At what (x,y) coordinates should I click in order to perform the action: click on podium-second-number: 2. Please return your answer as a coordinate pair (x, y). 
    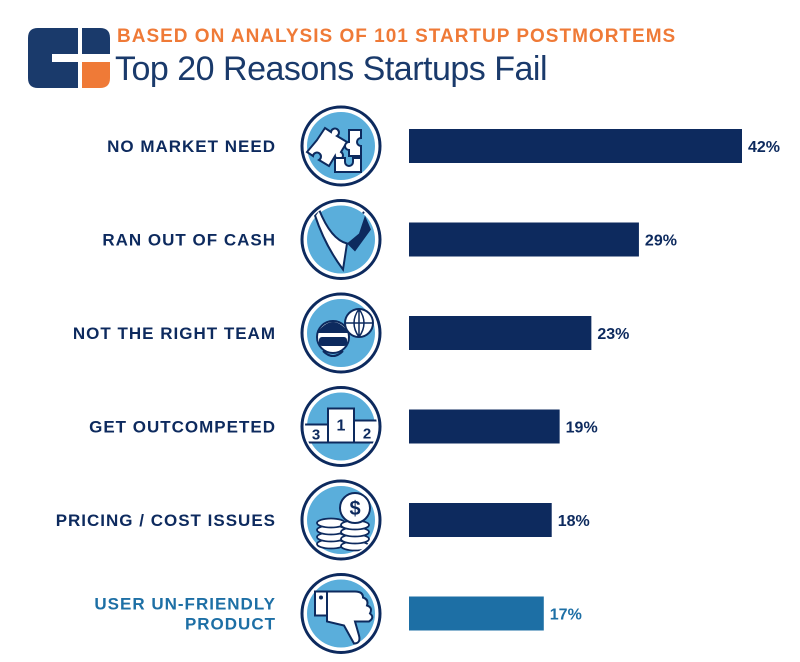
    Looking at the image, I should click on (367, 434).